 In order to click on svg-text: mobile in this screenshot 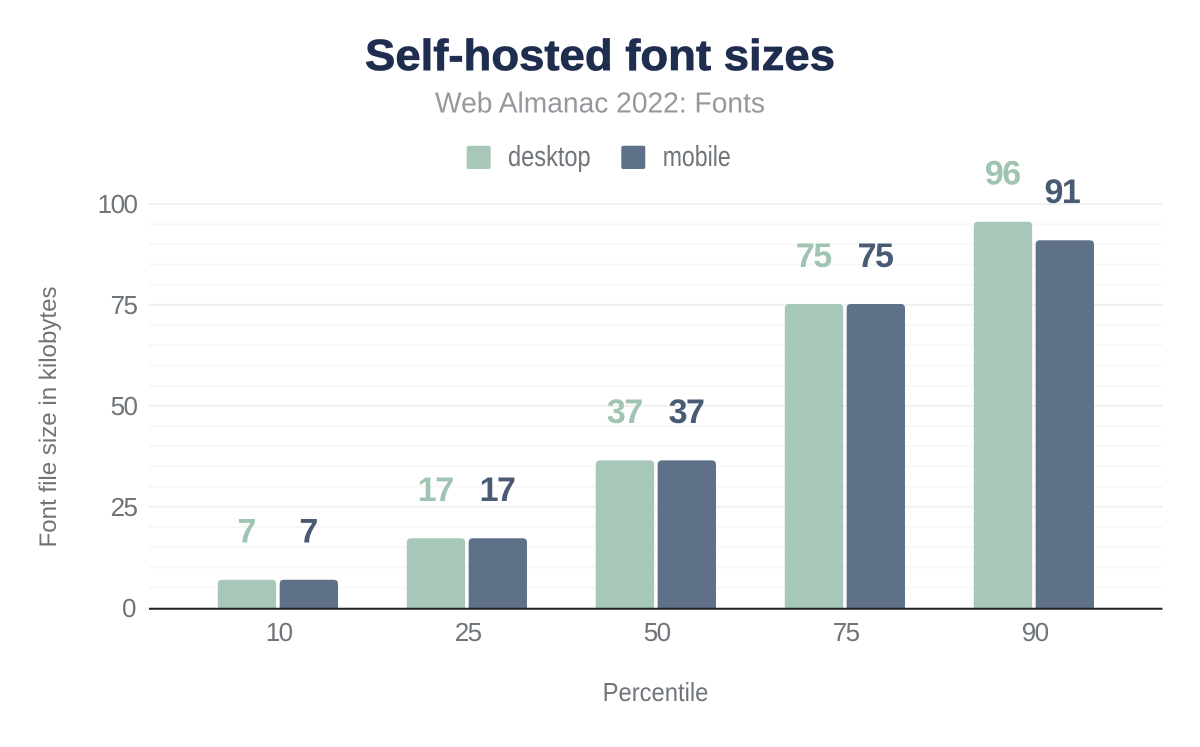, I will do `click(697, 157)`.